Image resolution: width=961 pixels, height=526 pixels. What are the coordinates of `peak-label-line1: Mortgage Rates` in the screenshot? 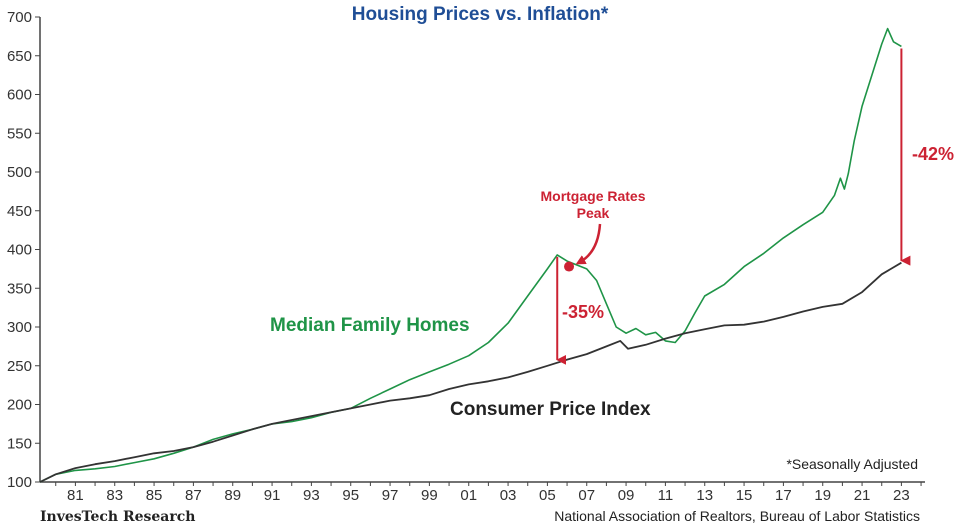 It's located at (592, 196).